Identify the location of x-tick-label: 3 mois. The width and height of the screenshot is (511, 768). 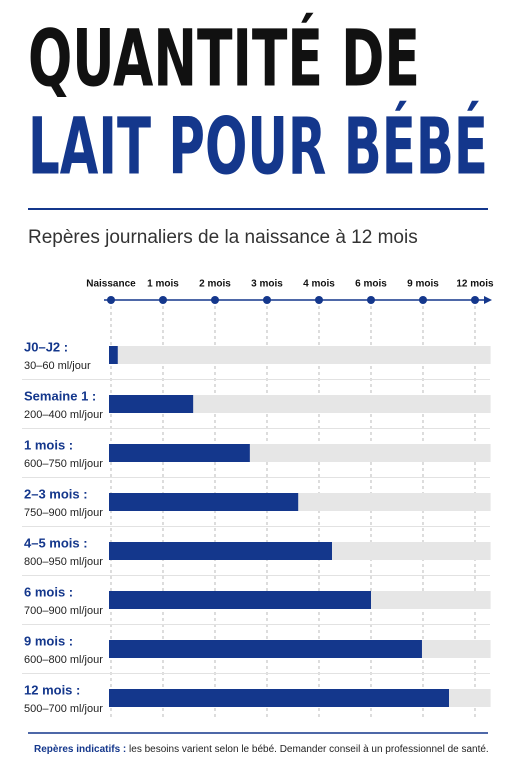
(267, 284).